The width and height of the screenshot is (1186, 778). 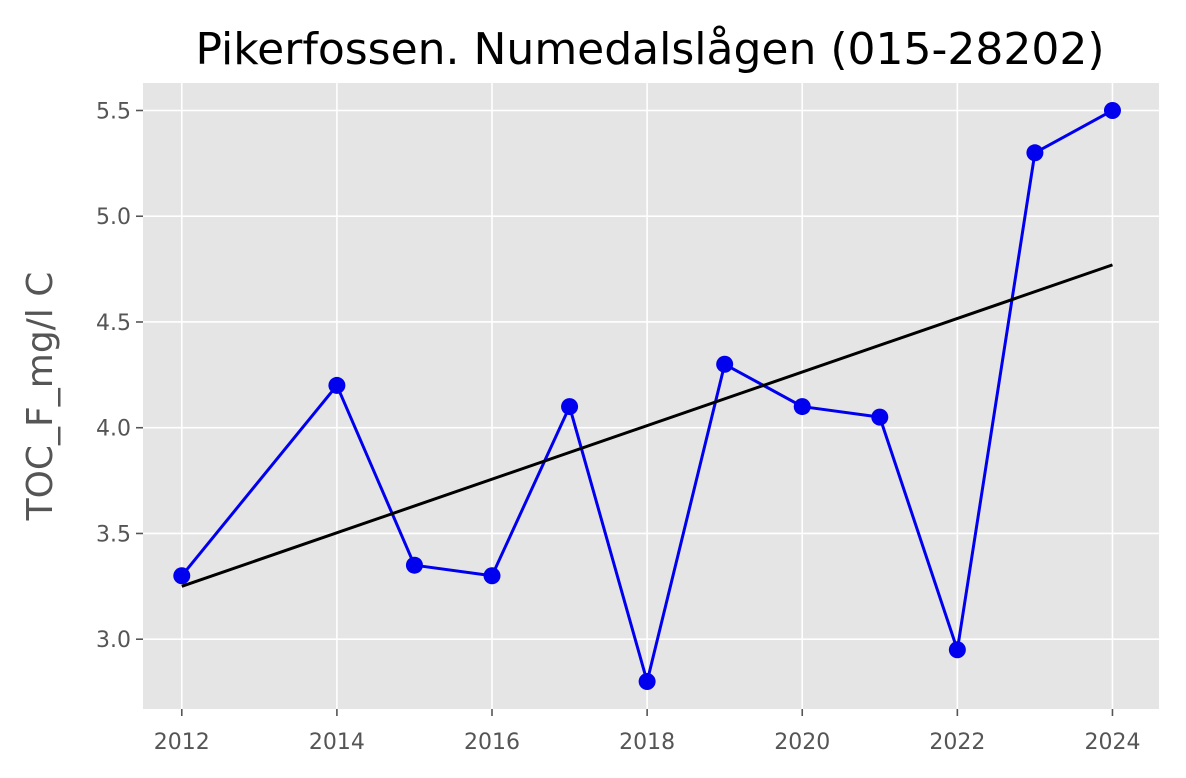 What do you see at coordinates (113, 323) in the screenshot?
I see `y-tick-label: 4.5` at bounding box center [113, 323].